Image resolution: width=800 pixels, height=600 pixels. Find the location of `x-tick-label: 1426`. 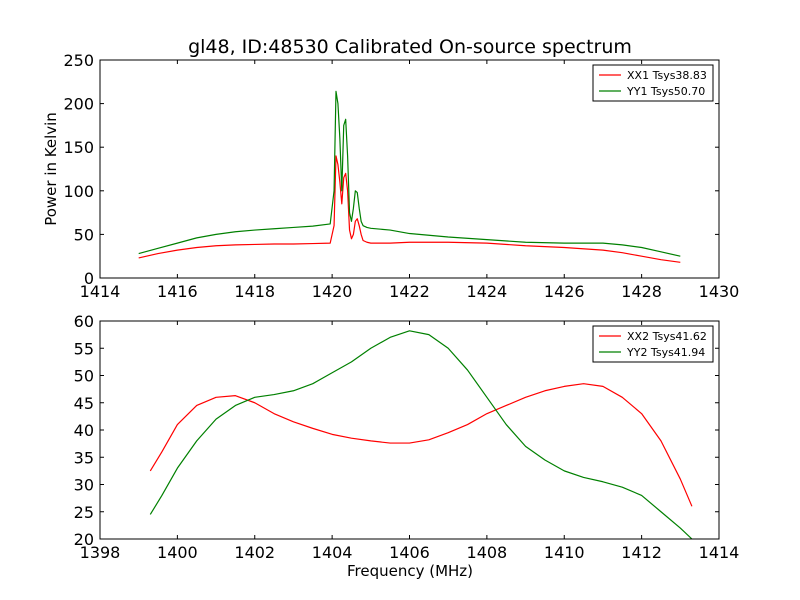

x-tick-label: 1426 is located at coordinates (564, 291).